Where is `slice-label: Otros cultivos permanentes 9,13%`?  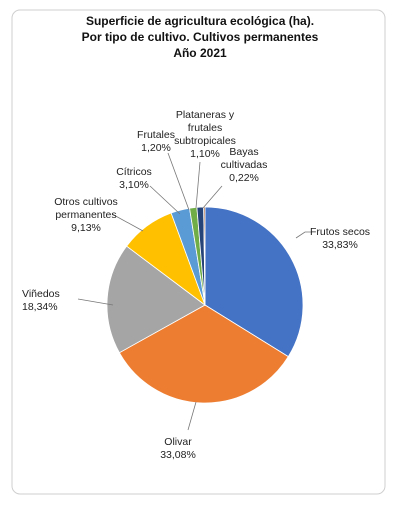 slice-label: Otros cultivos permanentes 9,13% is located at coordinates (86, 215).